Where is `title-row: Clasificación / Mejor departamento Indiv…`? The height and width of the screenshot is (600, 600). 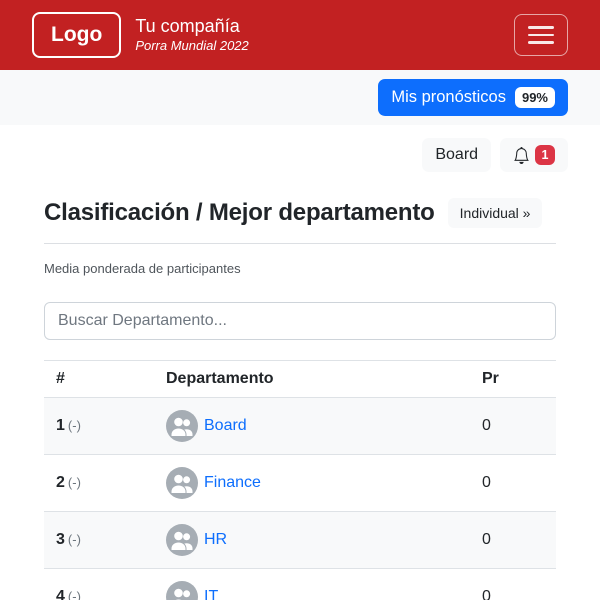
title-row: Clasificación / Mejor departamento Indiv… is located at coordinates (300, 213).